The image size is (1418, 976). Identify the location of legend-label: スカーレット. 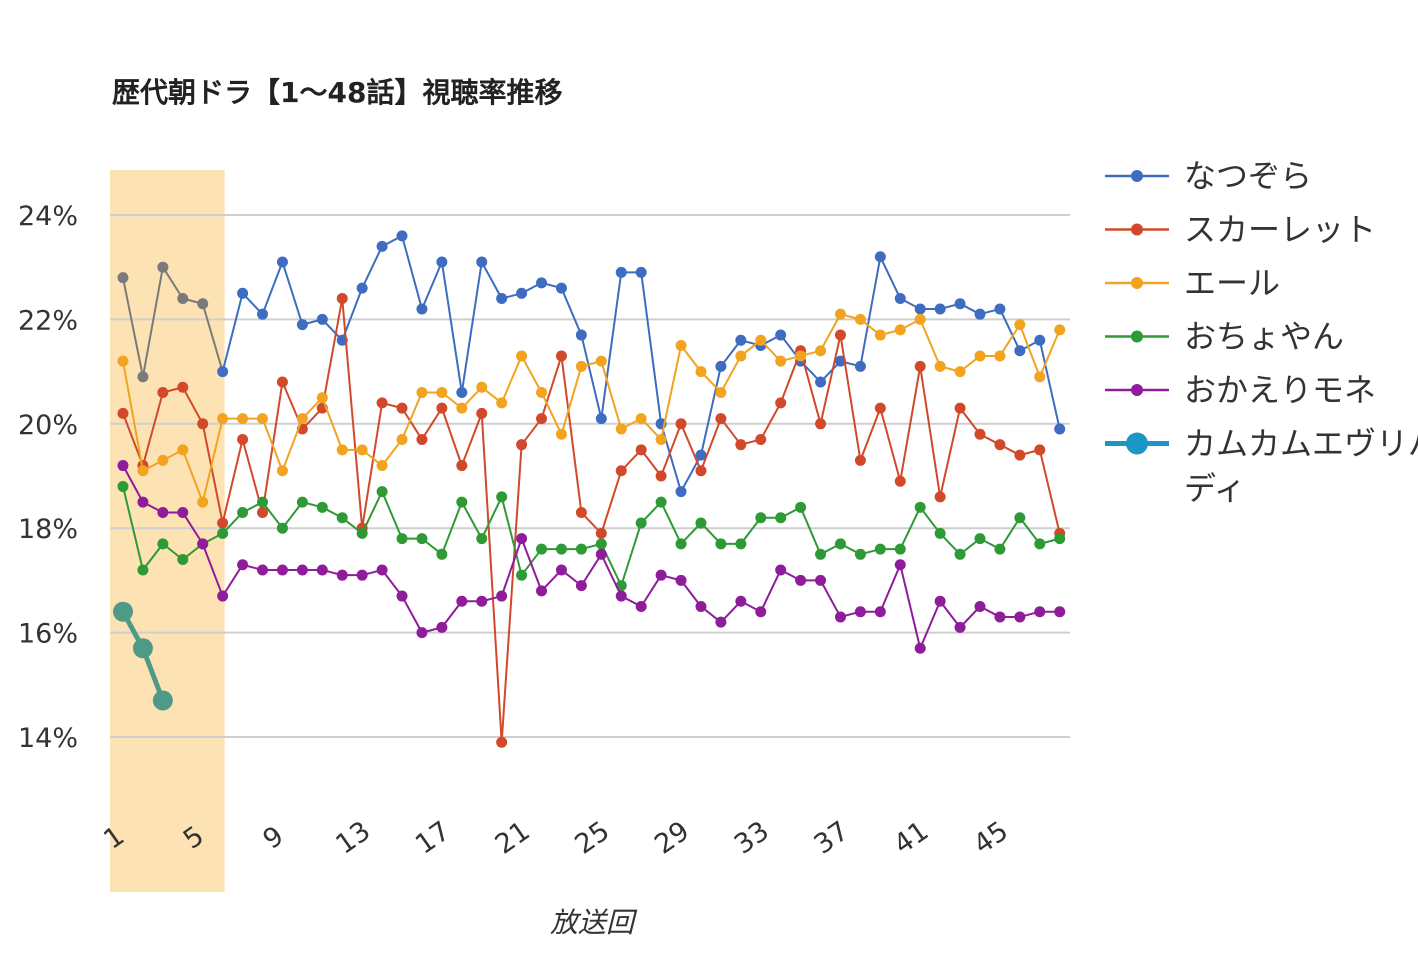
(1280, 230).